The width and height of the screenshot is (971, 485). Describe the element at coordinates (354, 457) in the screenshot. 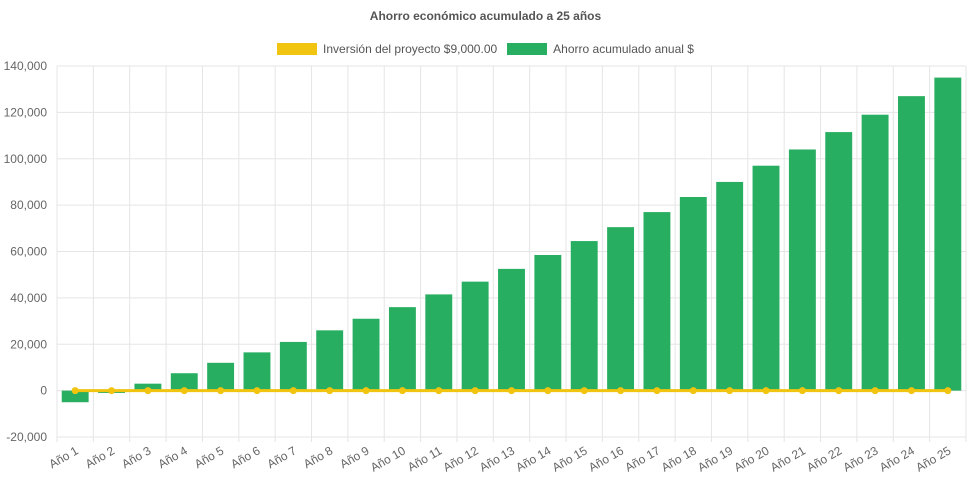

I see `x-tick-label: Año 9` at that location.